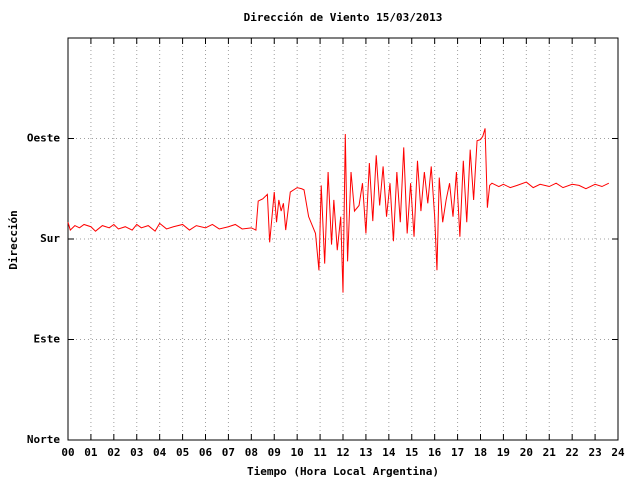  What do you see at coordinates (594, 452) in the screenshot?
I see `x-tick-label: 23` at bounding box center [594, 452].